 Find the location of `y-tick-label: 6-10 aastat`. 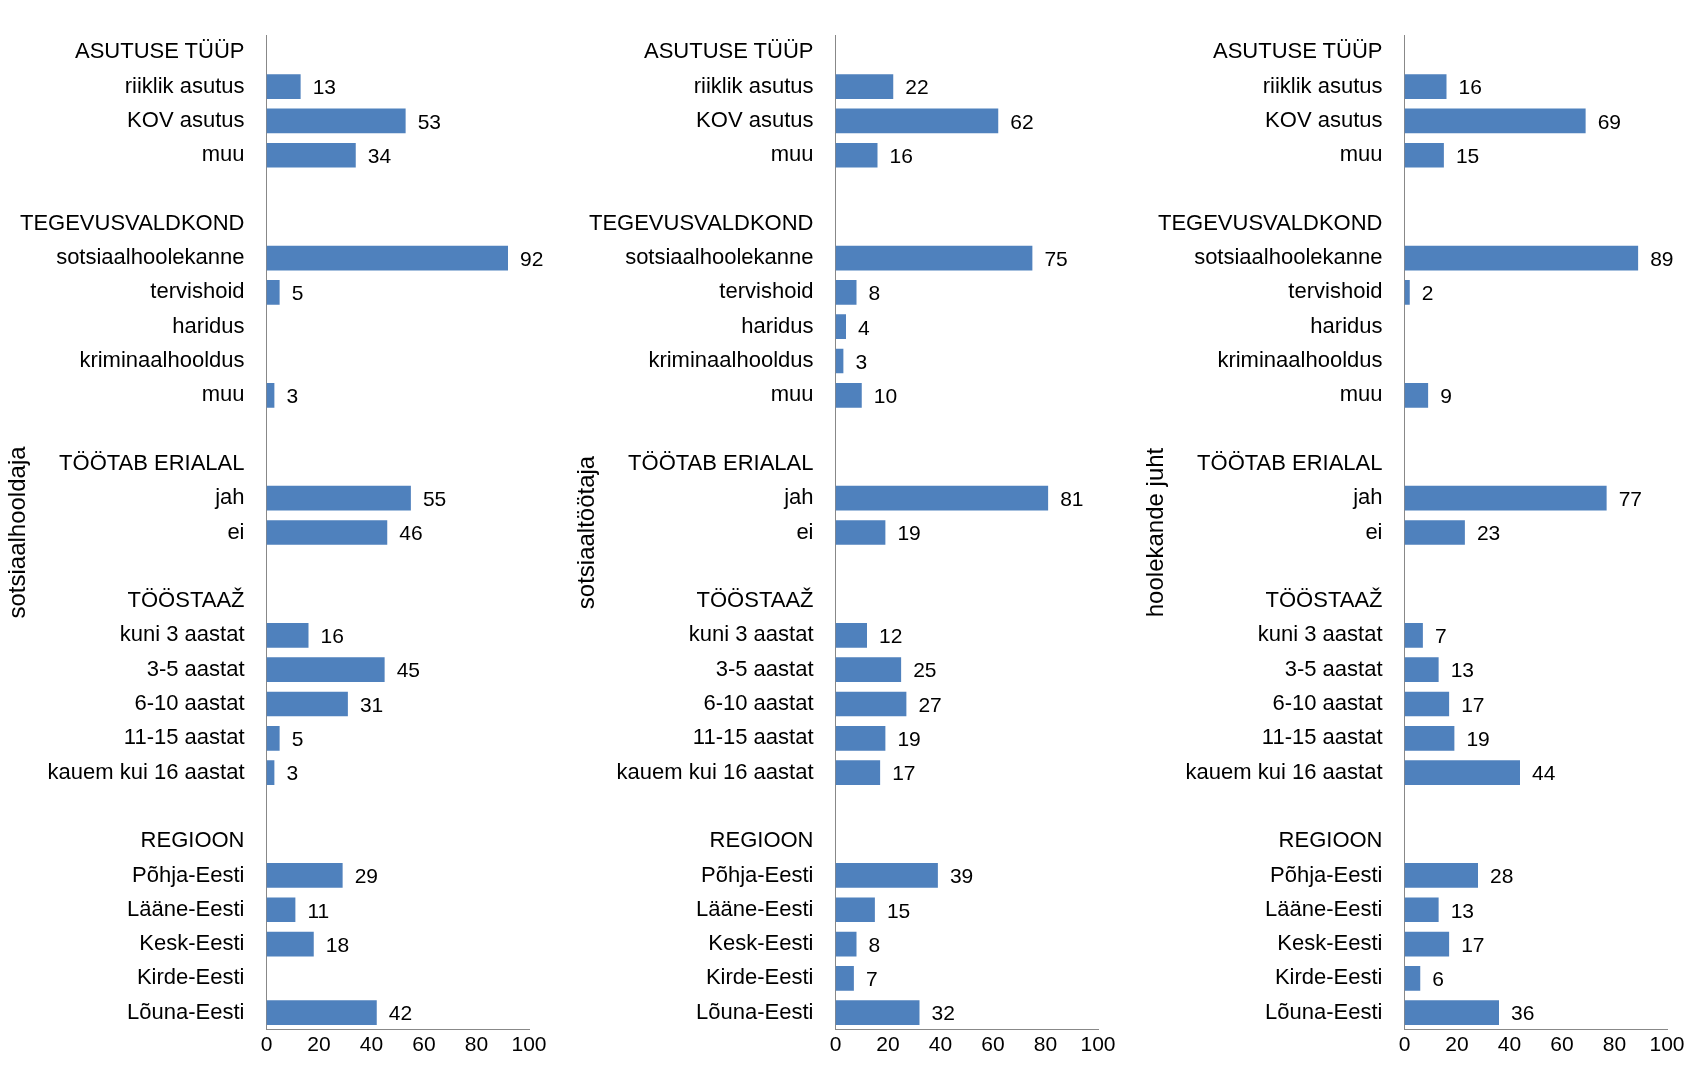

y-tick-label: 6-10 aastat is located at coordinates (1327, 703).